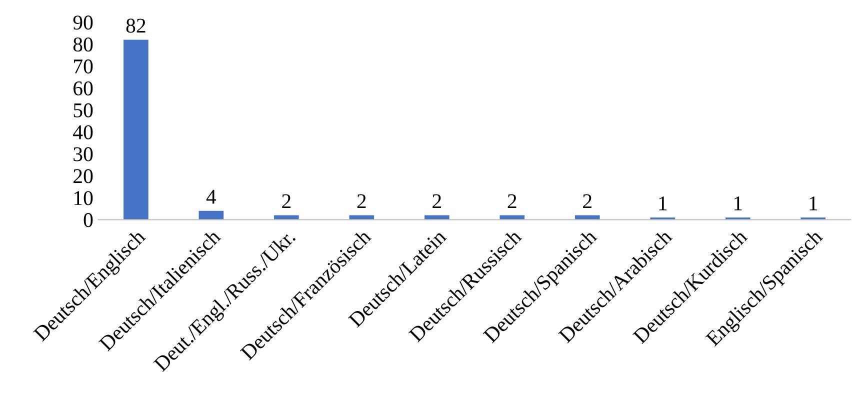 The image size is (855, 403). What do you see at coordinates (83, 66) in the screenshot?
I see `y-tick-label: 70` at bounding box center [83, 66].